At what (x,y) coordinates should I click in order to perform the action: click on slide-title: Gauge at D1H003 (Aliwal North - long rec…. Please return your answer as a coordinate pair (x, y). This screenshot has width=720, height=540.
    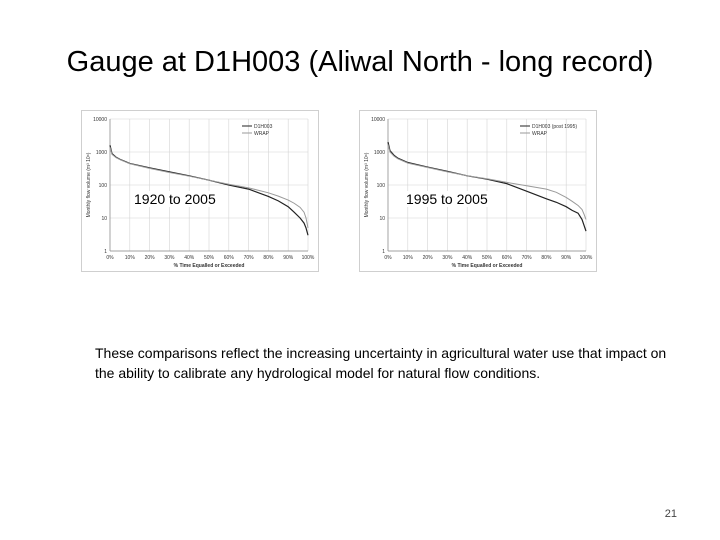
    Looking at the image, I should click on (360, 62).